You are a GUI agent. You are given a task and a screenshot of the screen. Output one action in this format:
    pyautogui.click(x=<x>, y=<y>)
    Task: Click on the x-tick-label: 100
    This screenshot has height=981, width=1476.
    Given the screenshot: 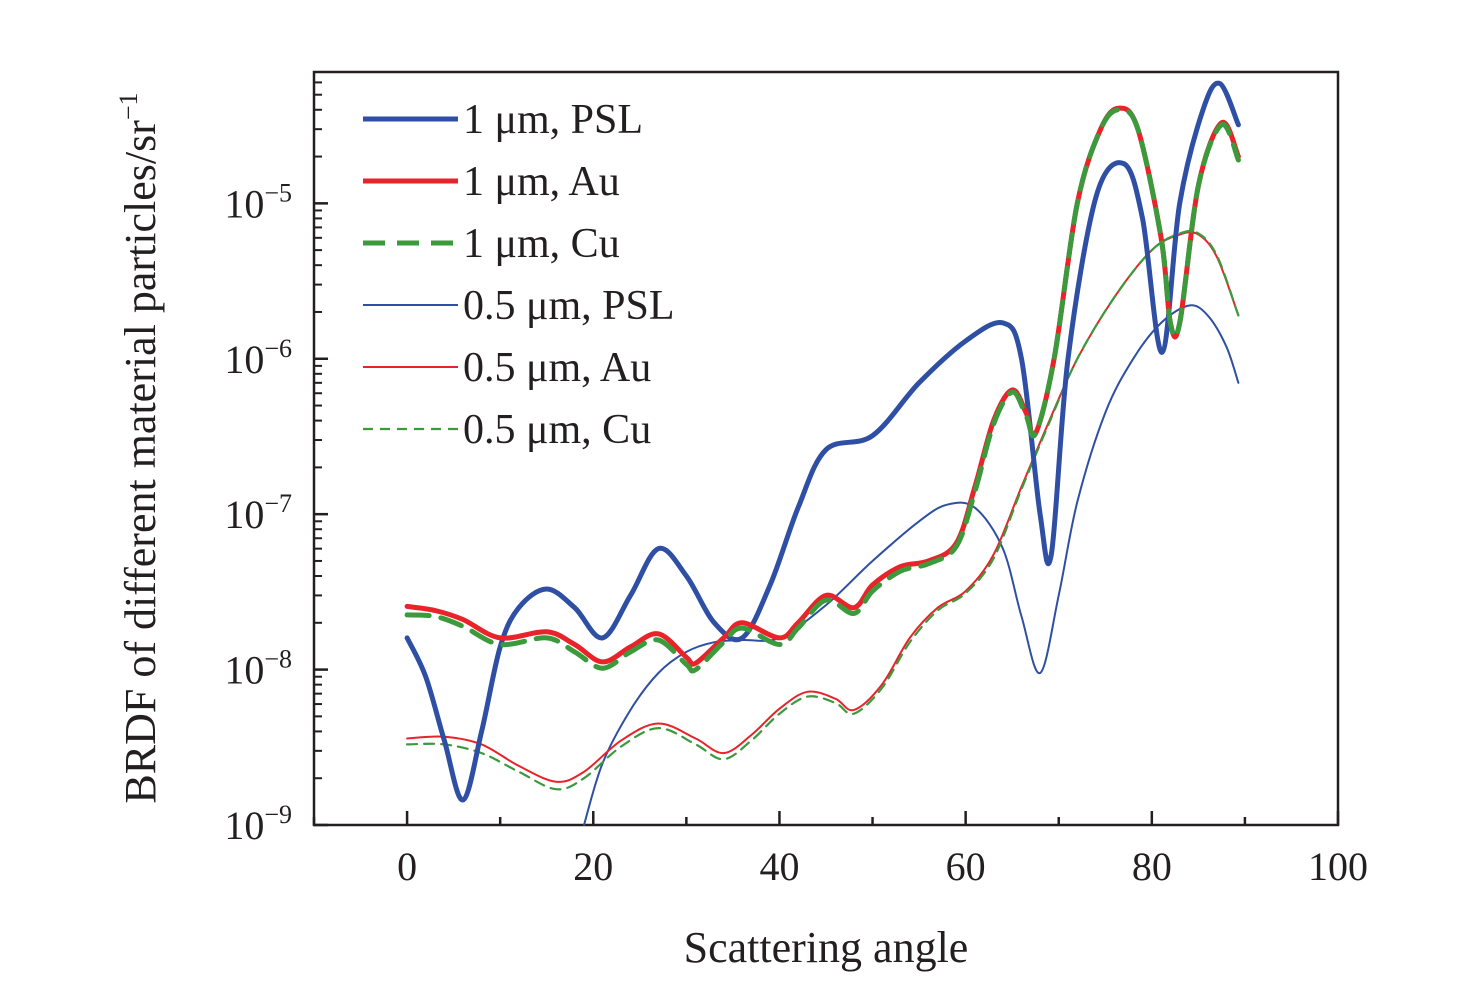 What is the action you would take?
    pyautogui.click(x=1338, y=866)
    